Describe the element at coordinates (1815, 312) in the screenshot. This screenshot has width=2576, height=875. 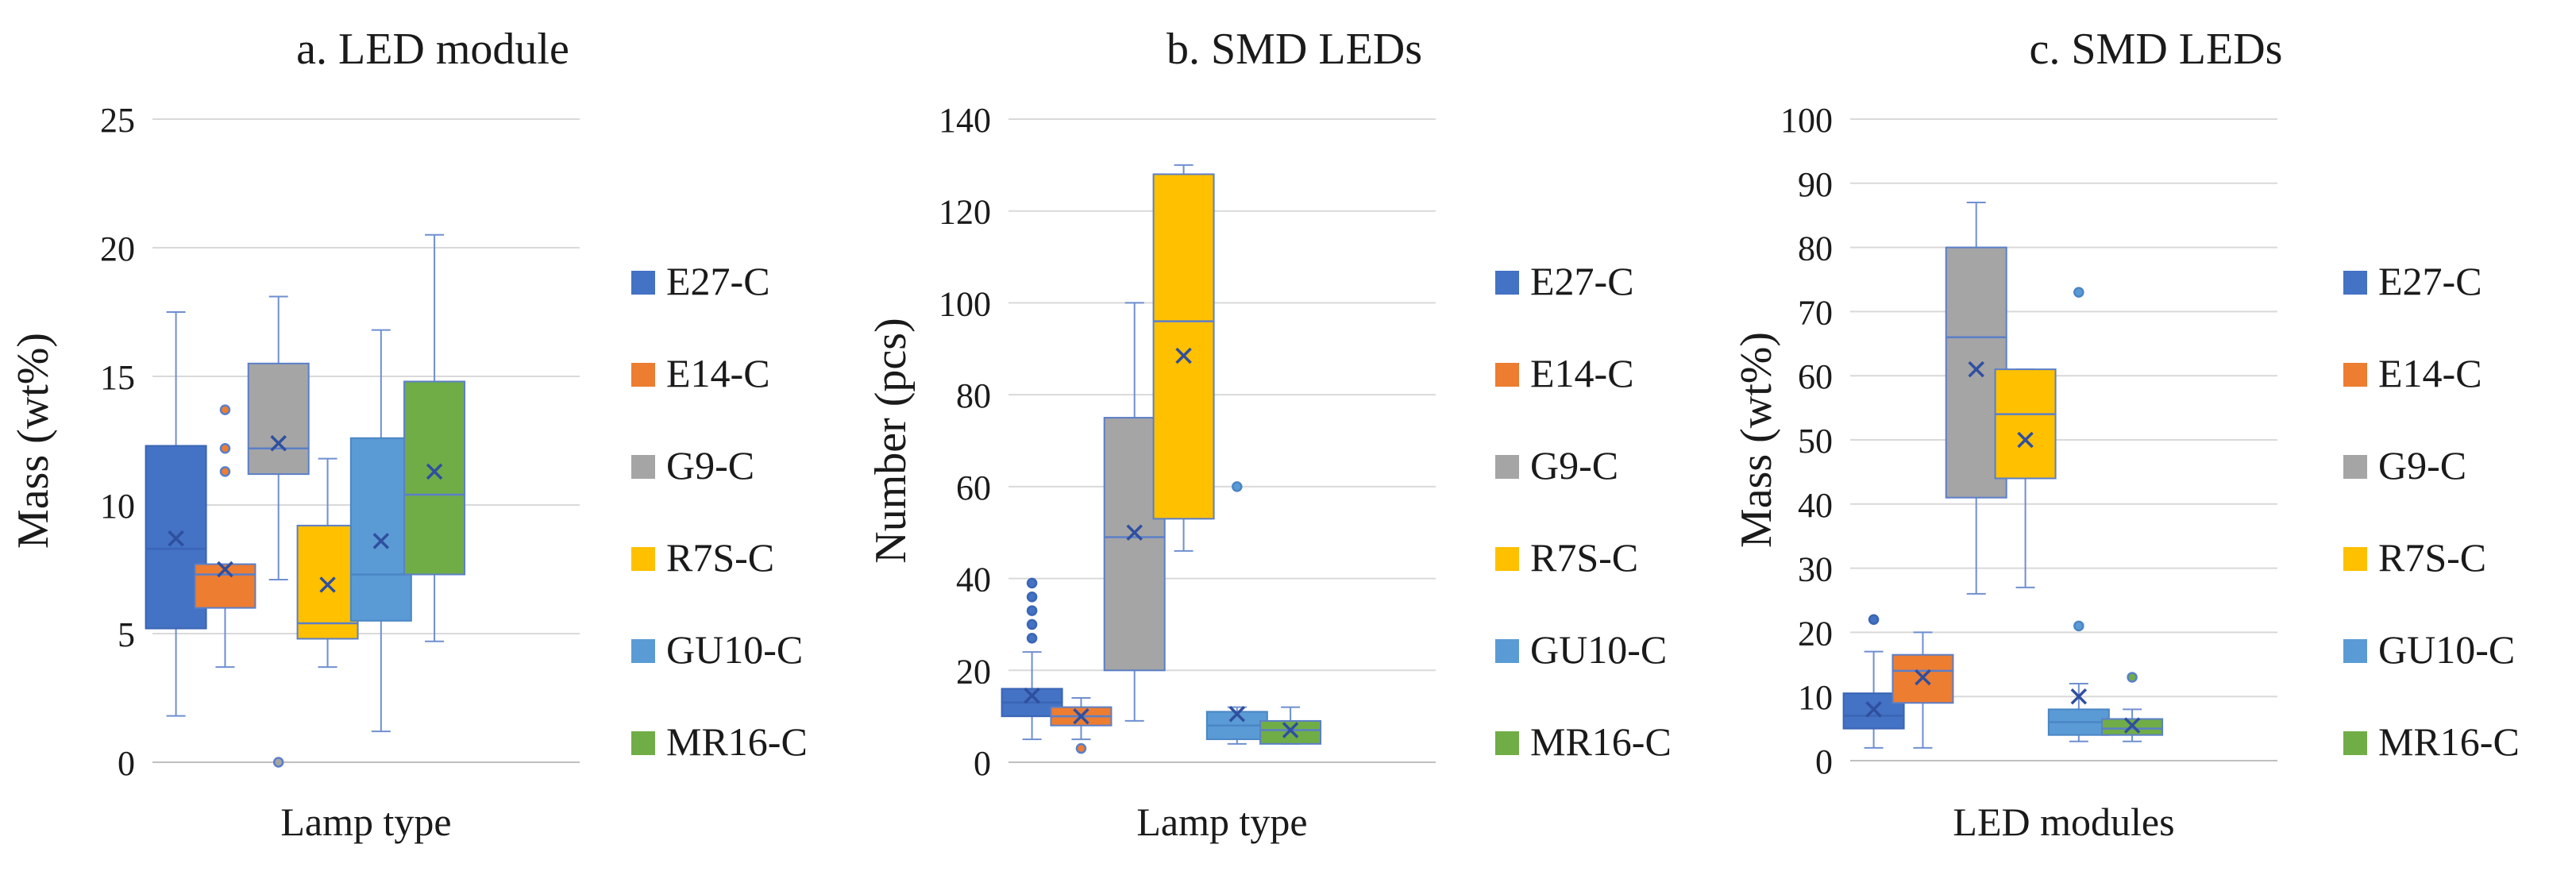
I see `y-tick-label: 70` at that location.